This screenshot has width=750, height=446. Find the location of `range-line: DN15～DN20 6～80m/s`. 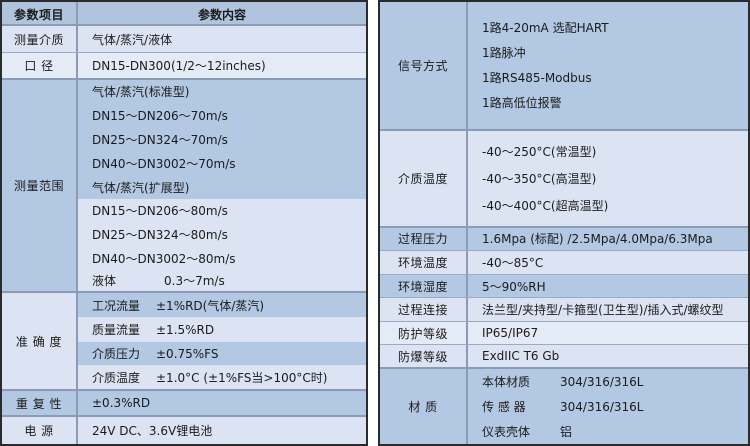

range-line: DN15～DN20 6～80m/s is located at coordinates (222, 210).